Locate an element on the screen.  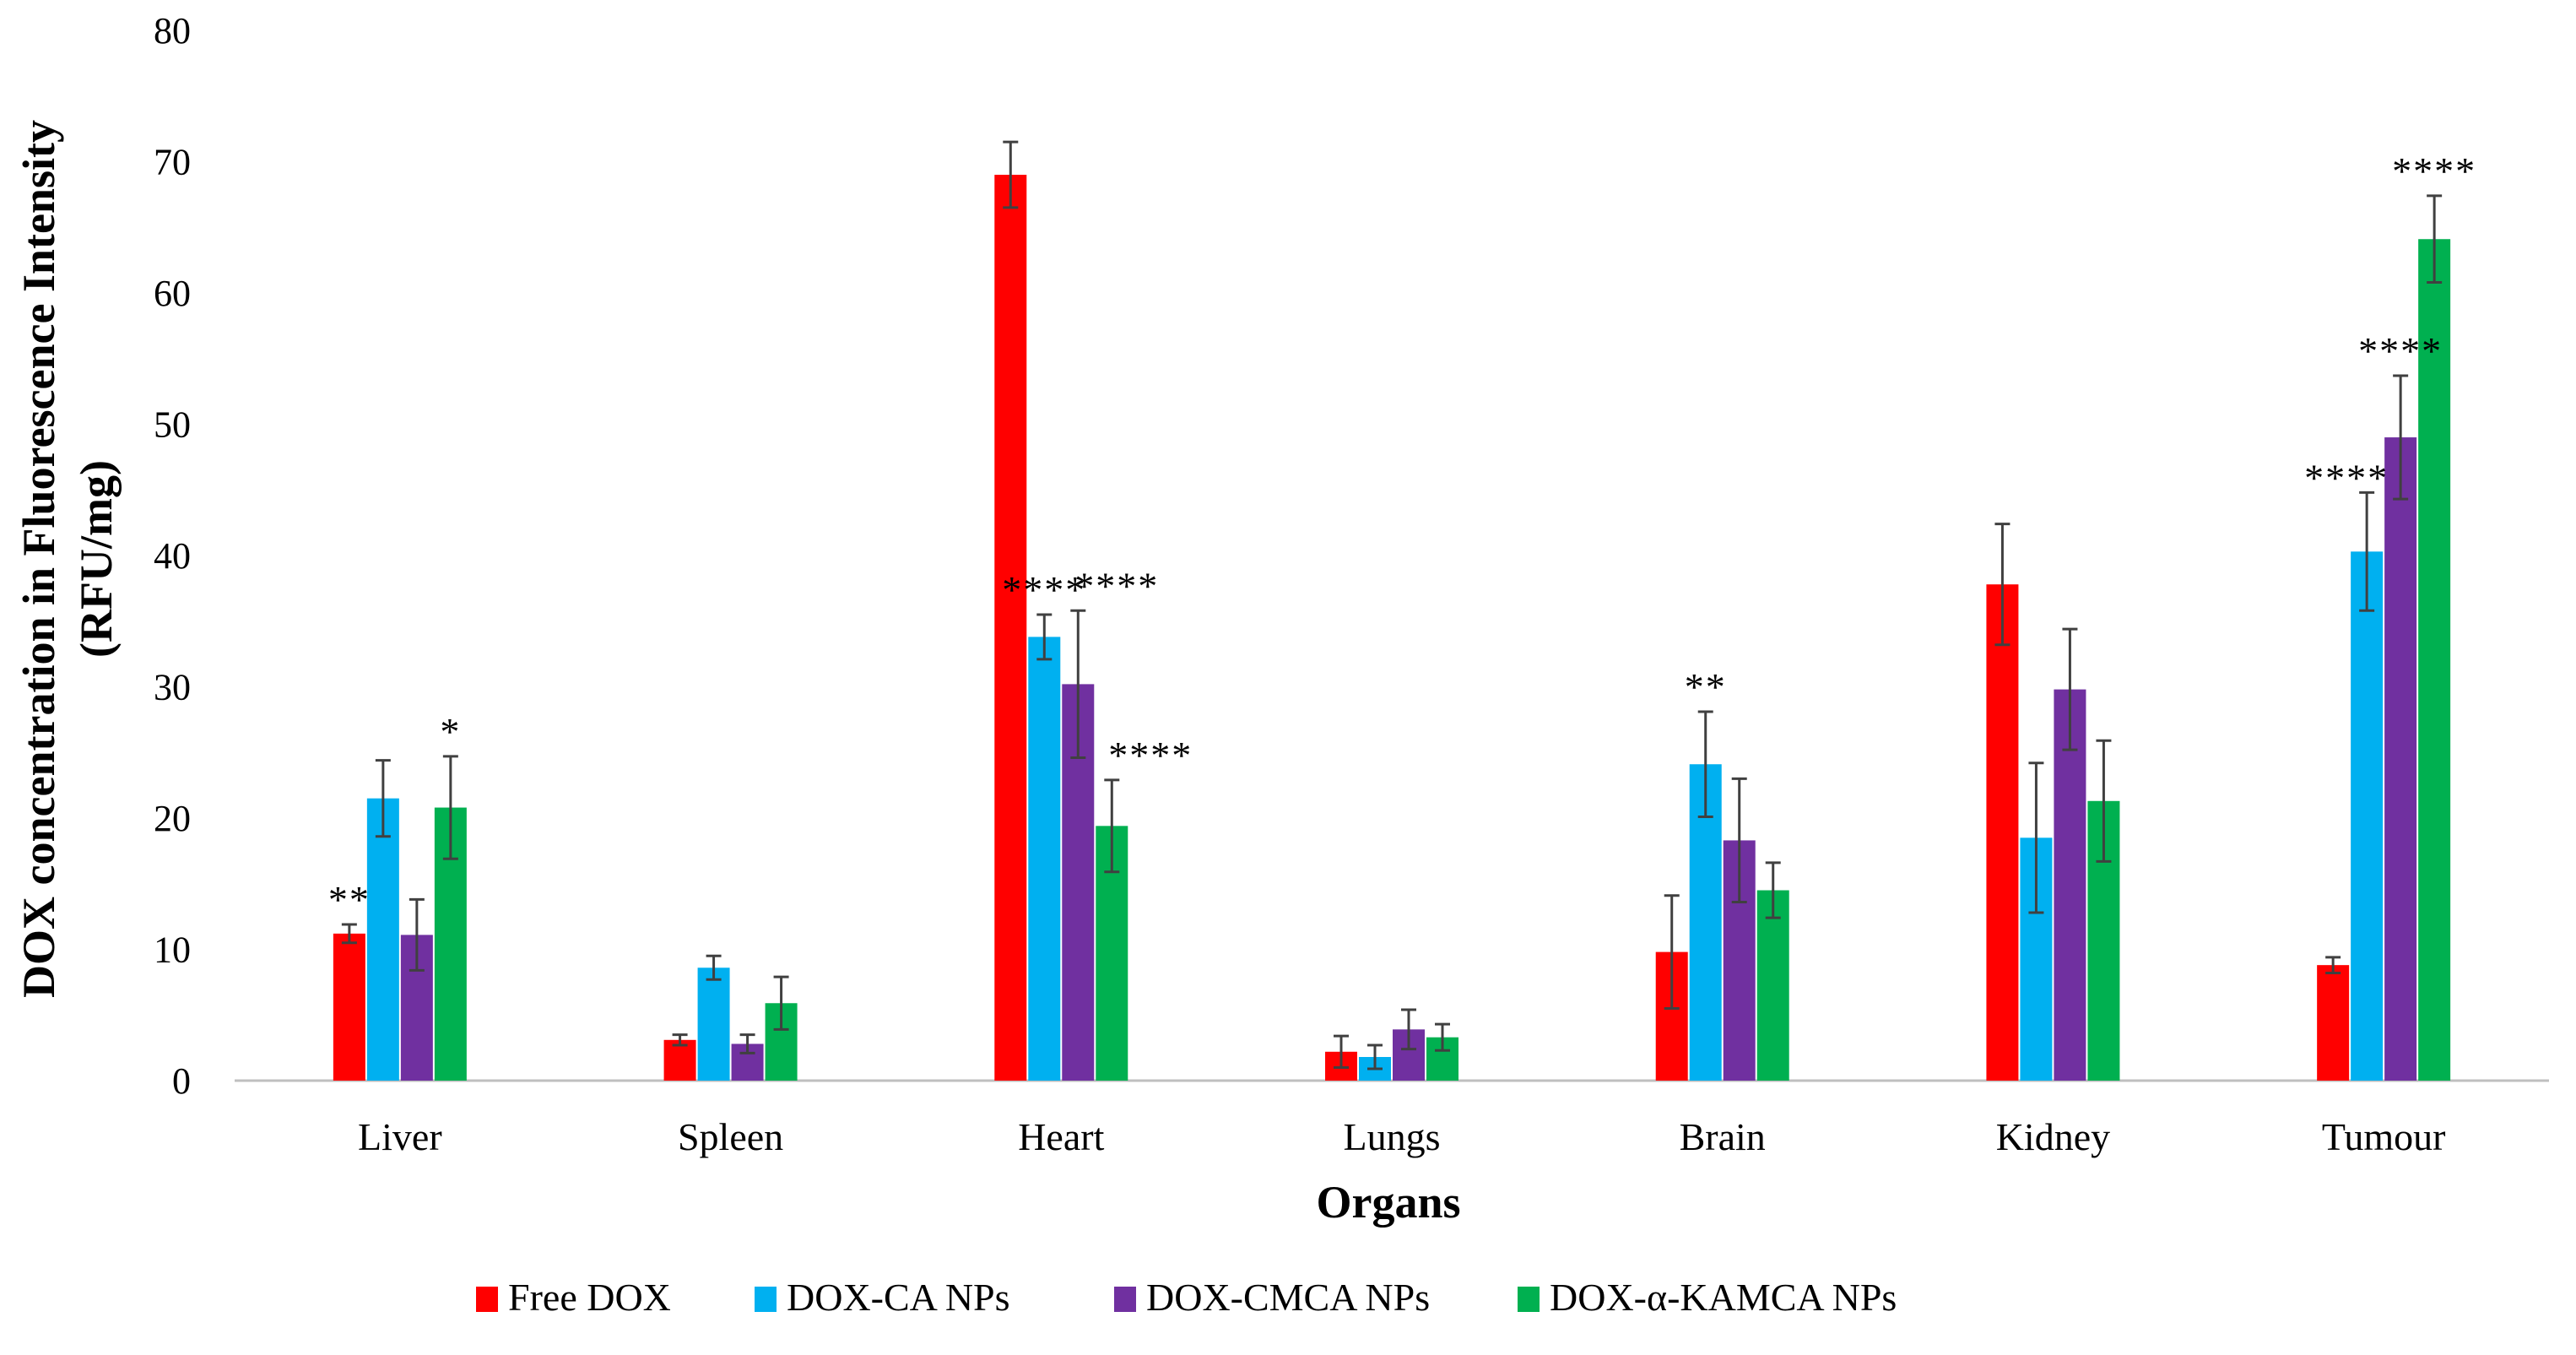
y-tick-label: 60 is located at coordinates (172, 293).